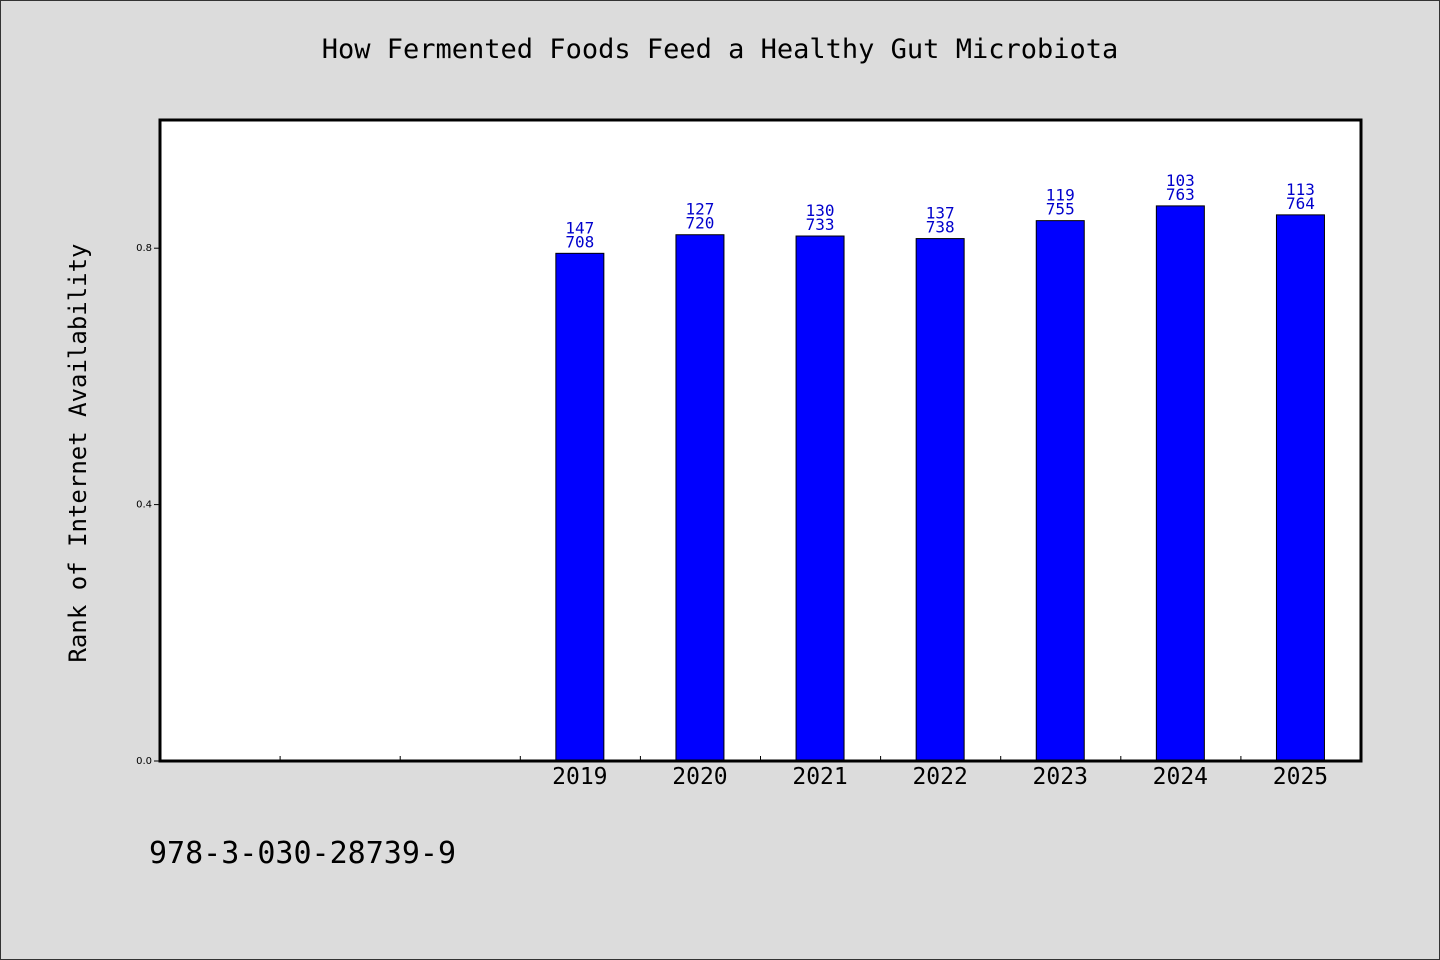 Image resolution: width=1440 pixels, height=960 pixels. I want to click on x-tick-label: 2020, so click(699, 777).